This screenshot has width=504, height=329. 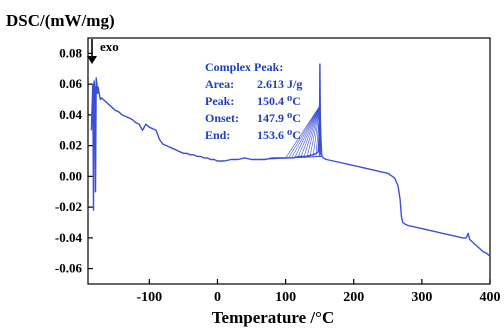 What do you see at coordinates (70, 52) in the screenshot?
I see `y-tick-label: 0.08` at bounding box center [70, 52].